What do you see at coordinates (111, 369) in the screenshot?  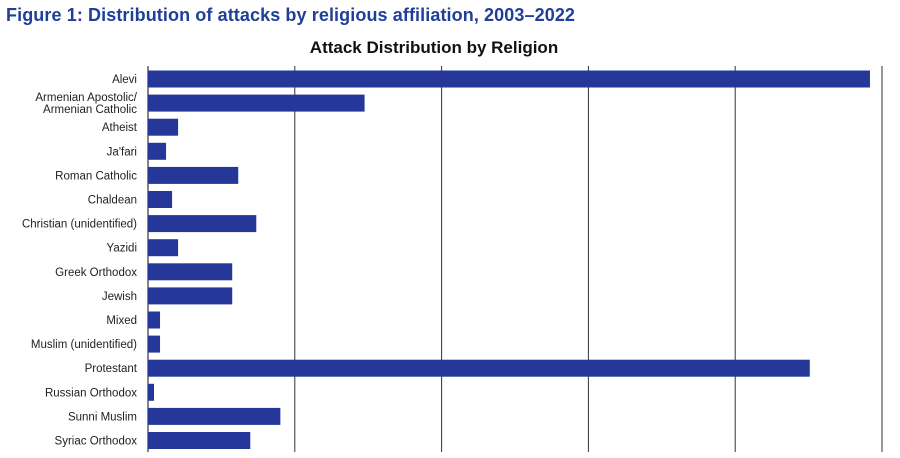 I see `category-label: Protestant` at bounding box center [111, 369].